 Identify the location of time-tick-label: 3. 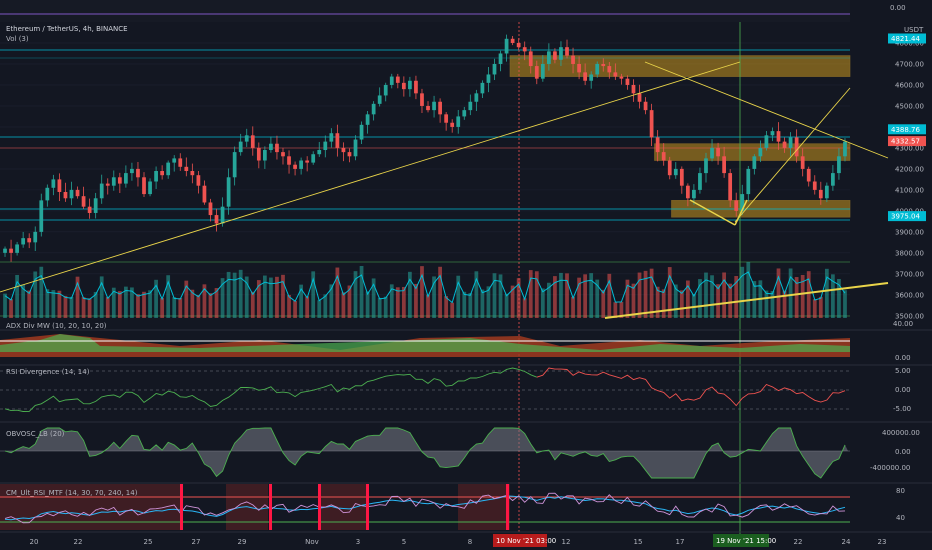
(358, 542).